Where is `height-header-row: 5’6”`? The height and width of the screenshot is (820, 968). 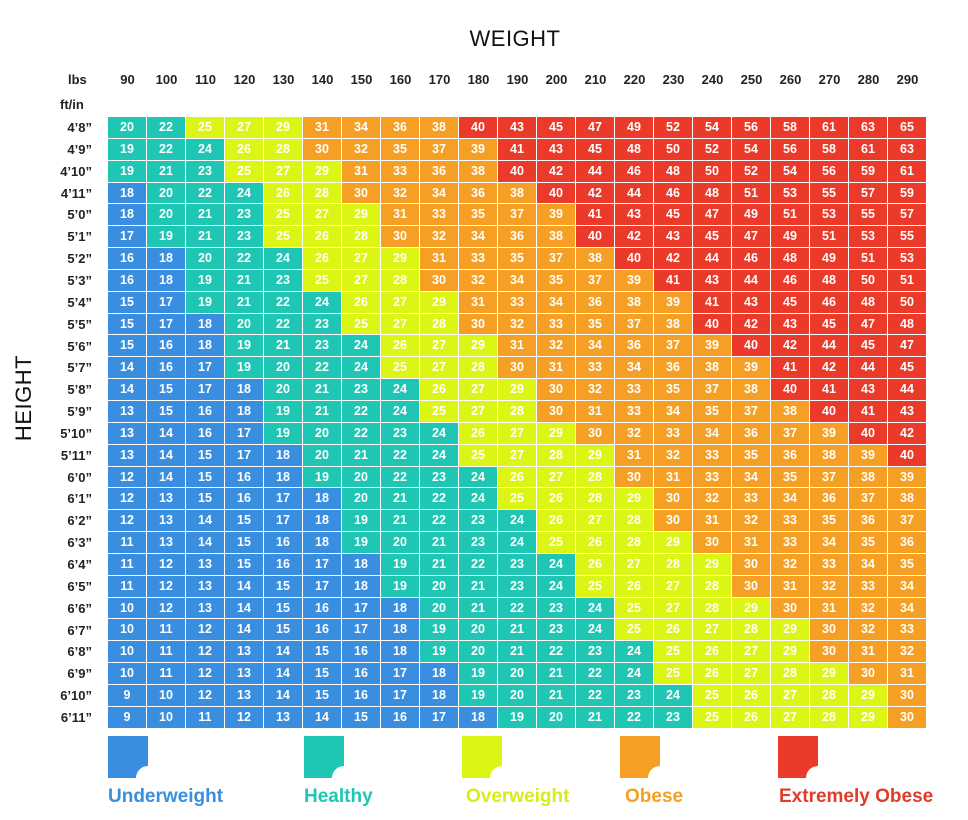
height-header-row: 5’6” is located at coordinates (79, 346).